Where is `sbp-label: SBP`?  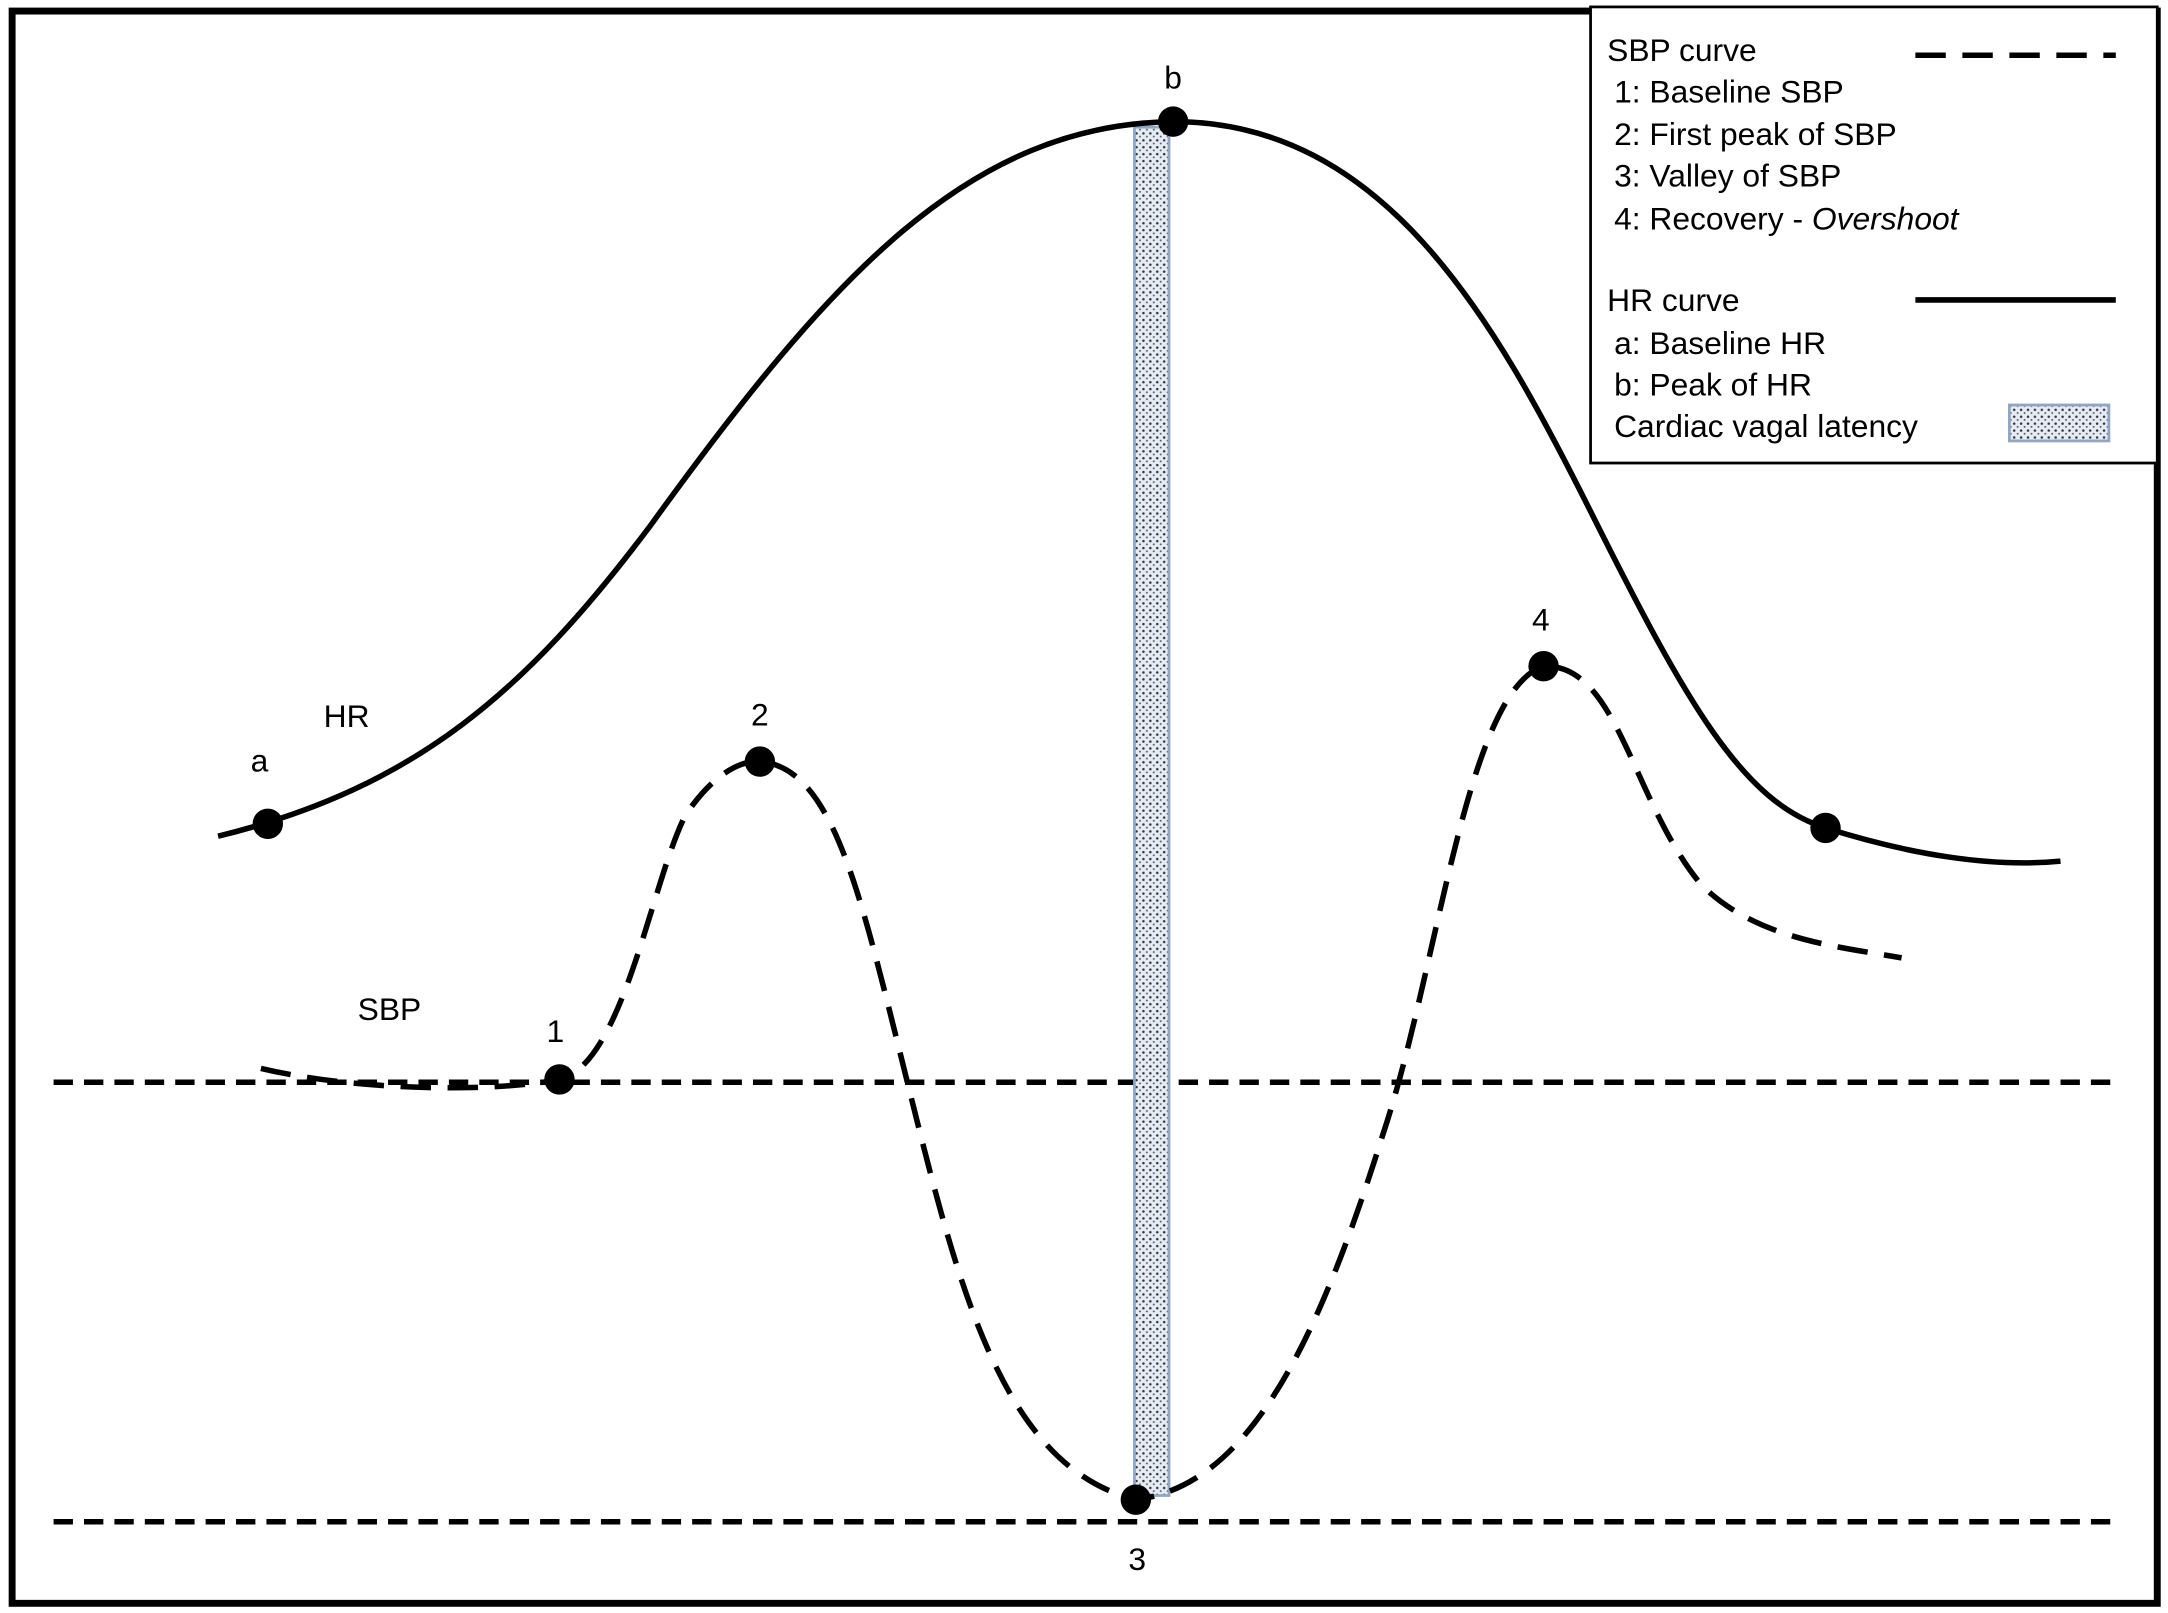 sbp-label: SBP is located at coordinates (390, 1009).